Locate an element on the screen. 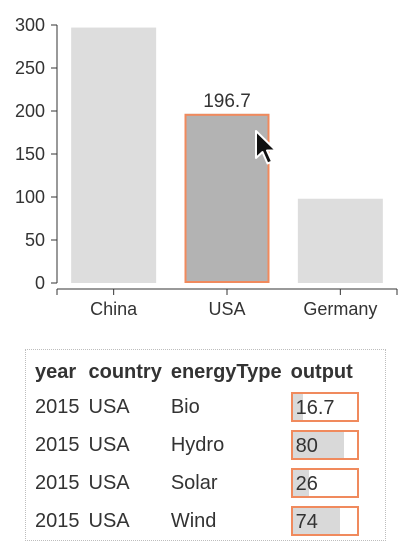 The image size is (408, 554). y-axis: 0 50 100 150 200 250 300 is located at coordinates (36, 154).